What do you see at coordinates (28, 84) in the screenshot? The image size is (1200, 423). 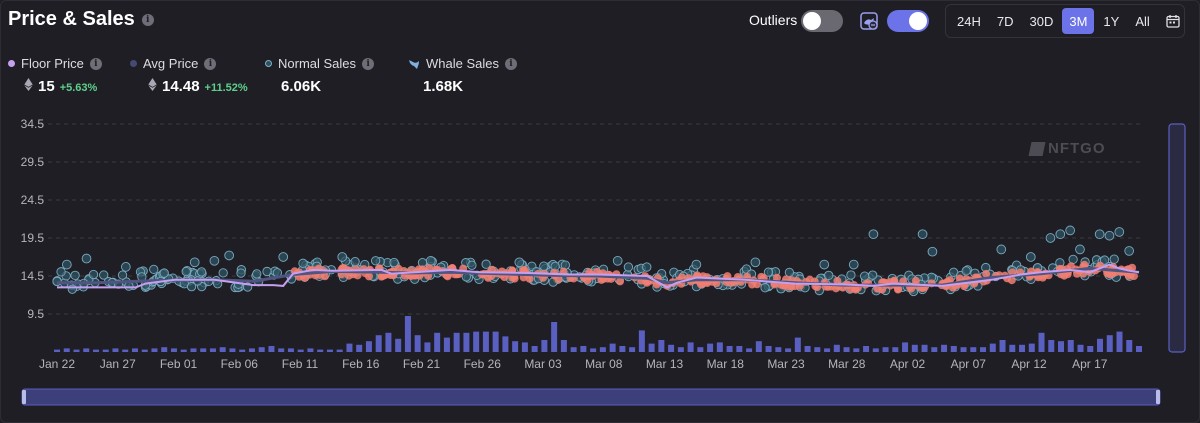 I see `eth-icon` at bounding box center [28, 84].